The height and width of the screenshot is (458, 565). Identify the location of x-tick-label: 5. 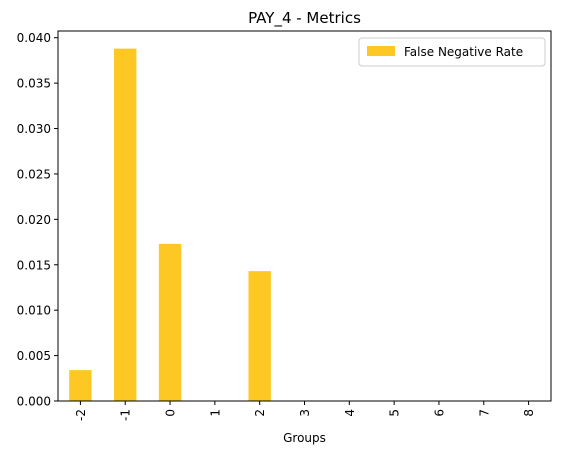
(395, 413).